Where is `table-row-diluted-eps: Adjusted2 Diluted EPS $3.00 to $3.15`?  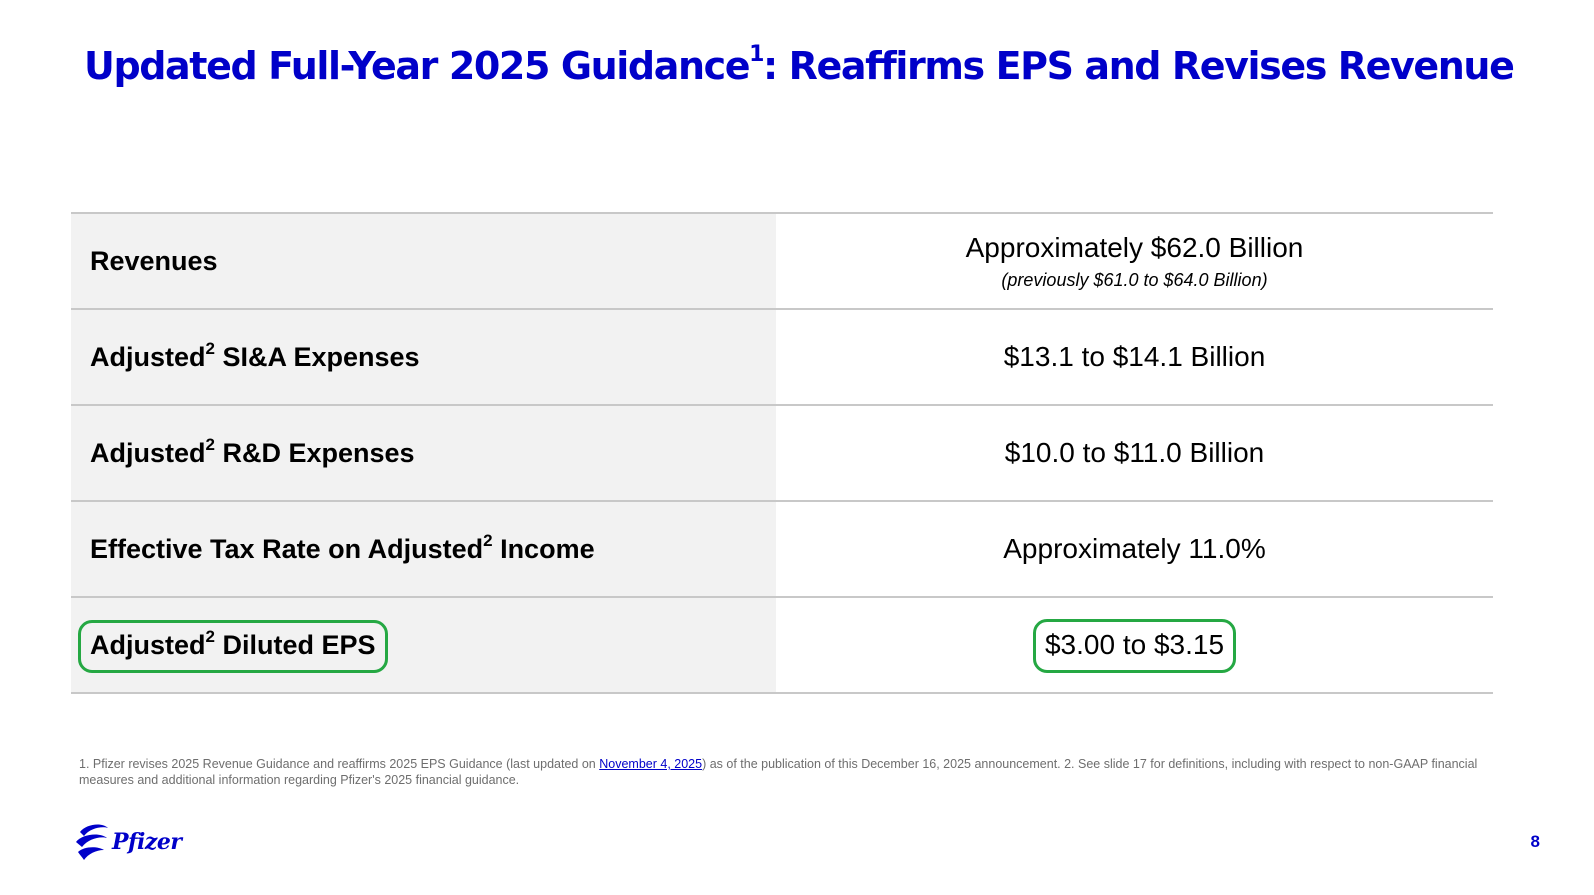
table-row-diluted-eps: Adjusted2 Diluted EPS $3.00 to $3.15 is located at coordinates (782, 646).